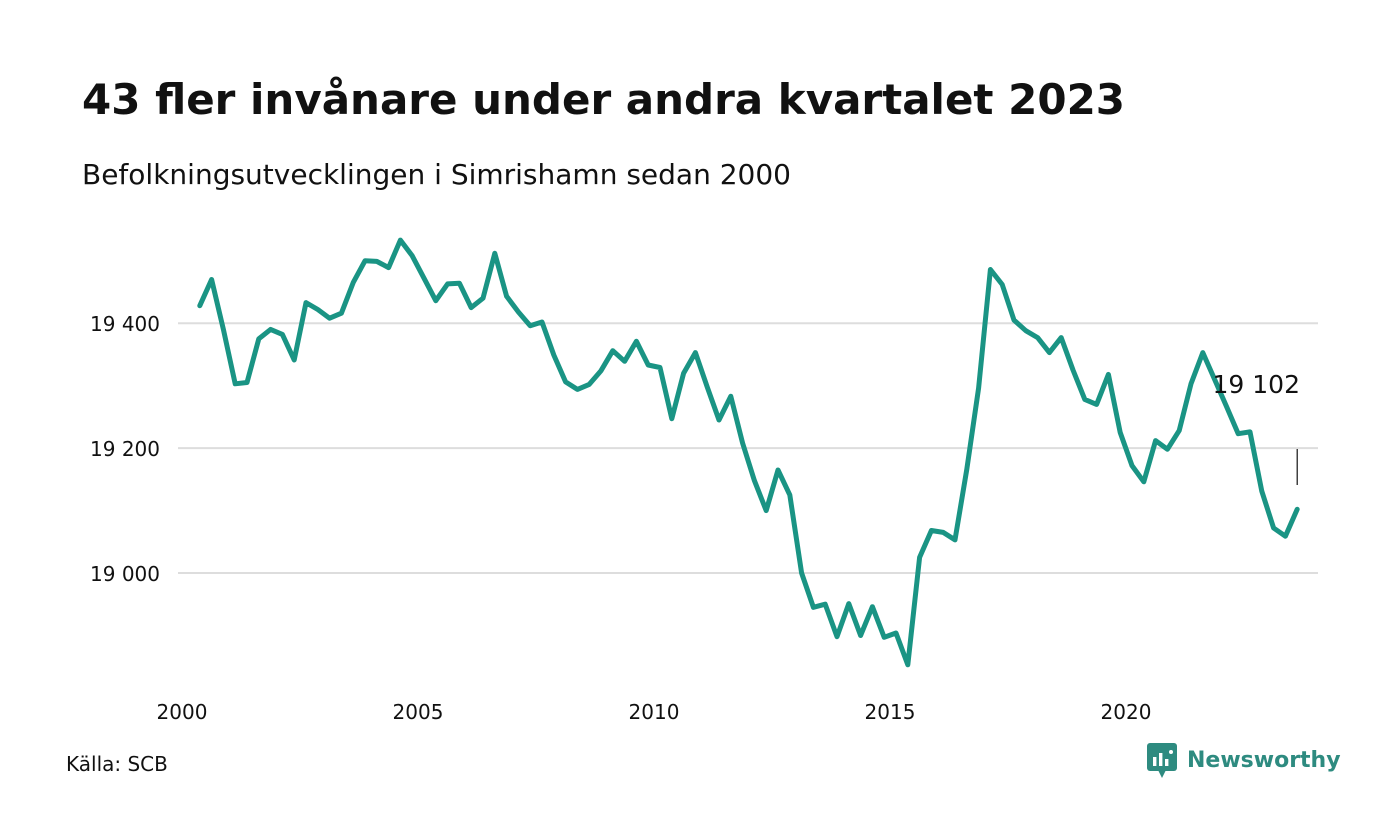 This screenshot has width=1400, height=840. I want to click on brand-logo: Newsworthy, so click(1243, 761).